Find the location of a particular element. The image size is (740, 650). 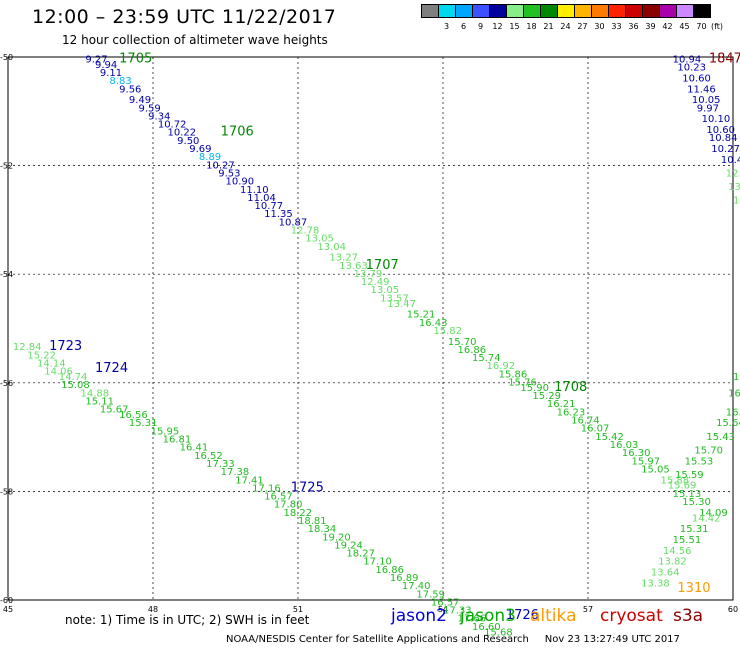

pass-time-label: 1707 is located at coordinates (382, 265).